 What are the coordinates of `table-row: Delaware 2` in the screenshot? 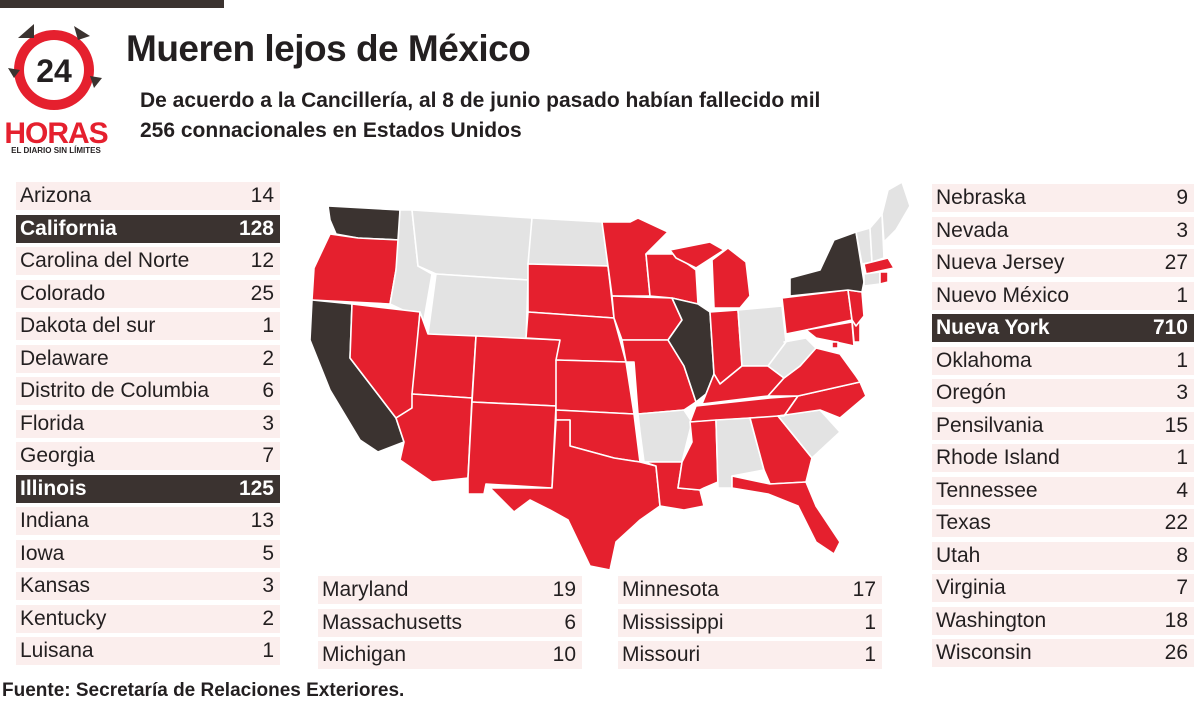 It's located at (148, 358).